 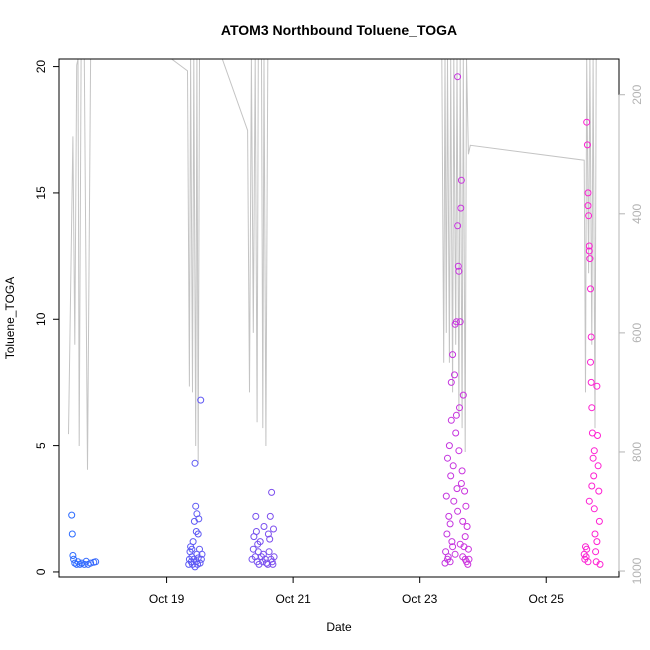 What do you see at coordinates (41, 193) in the screenshot?
I see `y-tick-label: 15` at bounding box center [41, 193].